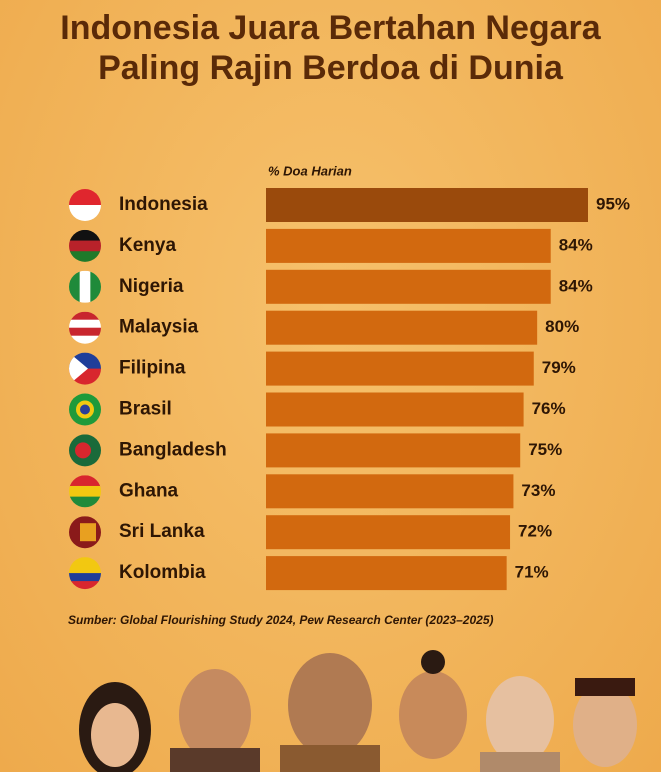  What do you see at coordinates (549, 408) in the screenshot?
I see `value-label: 76%` at bounding box center [549, 408].